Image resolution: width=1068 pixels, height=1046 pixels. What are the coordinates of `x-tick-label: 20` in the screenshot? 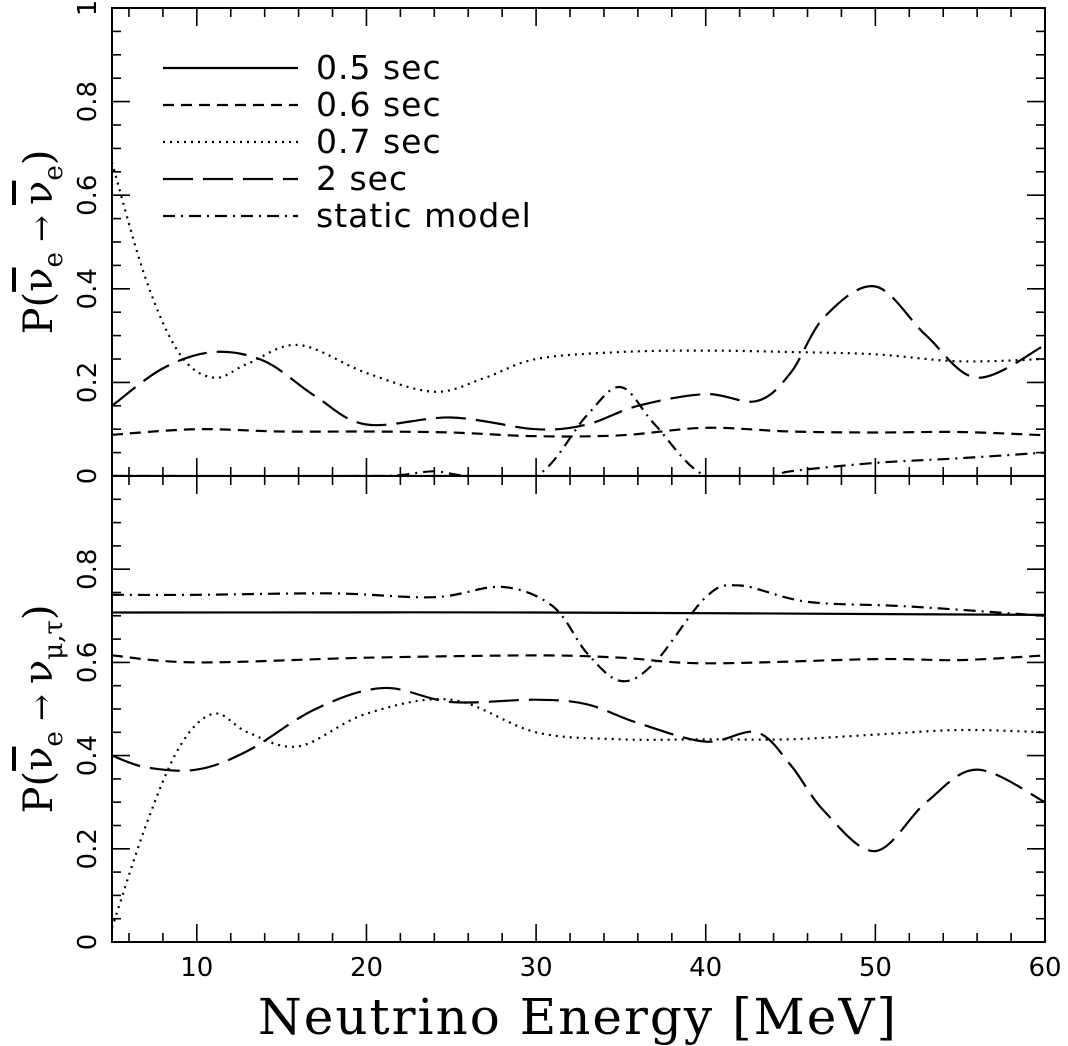 It's located at (366, 968).